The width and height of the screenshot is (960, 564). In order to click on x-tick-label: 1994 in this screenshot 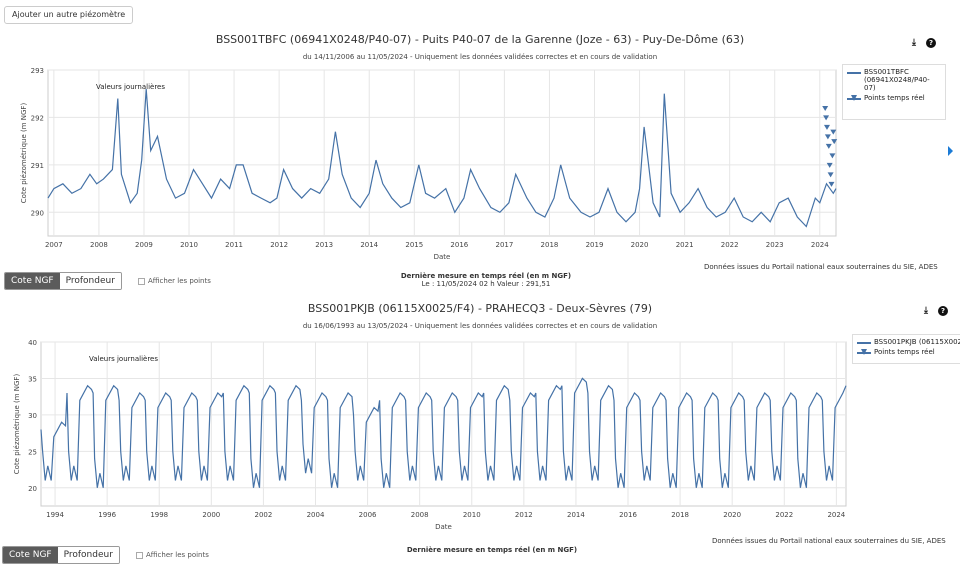, I will do `click(55, 515)`.